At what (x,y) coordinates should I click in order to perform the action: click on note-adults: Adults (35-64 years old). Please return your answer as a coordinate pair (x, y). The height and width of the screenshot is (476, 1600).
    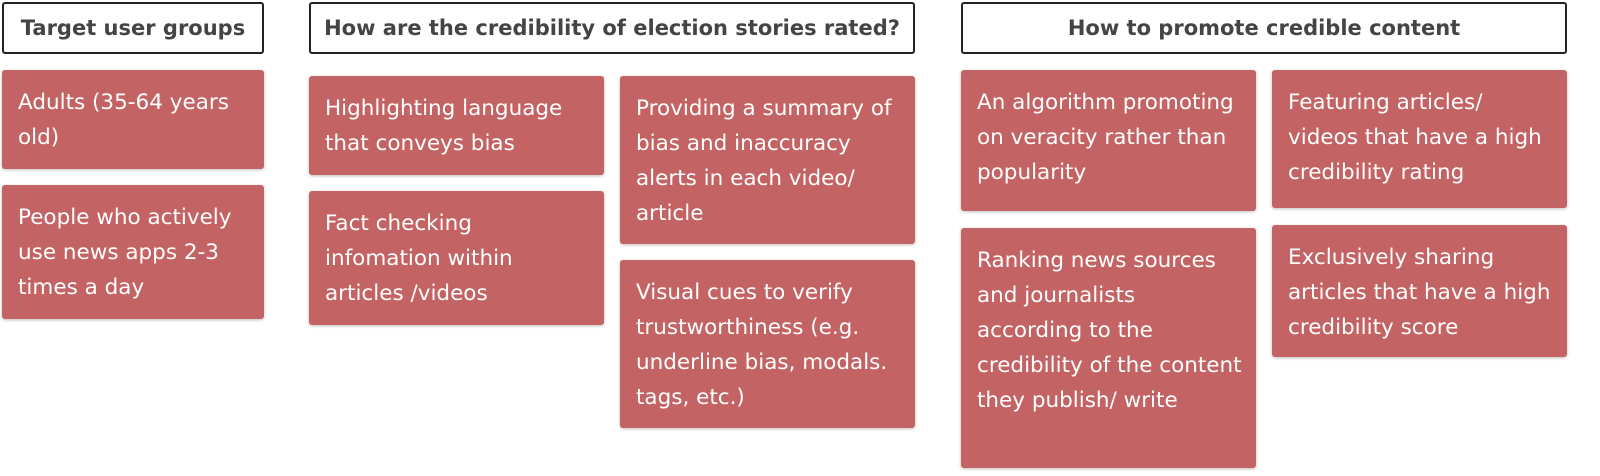
    Looking at the image, I should click on (133, 119).